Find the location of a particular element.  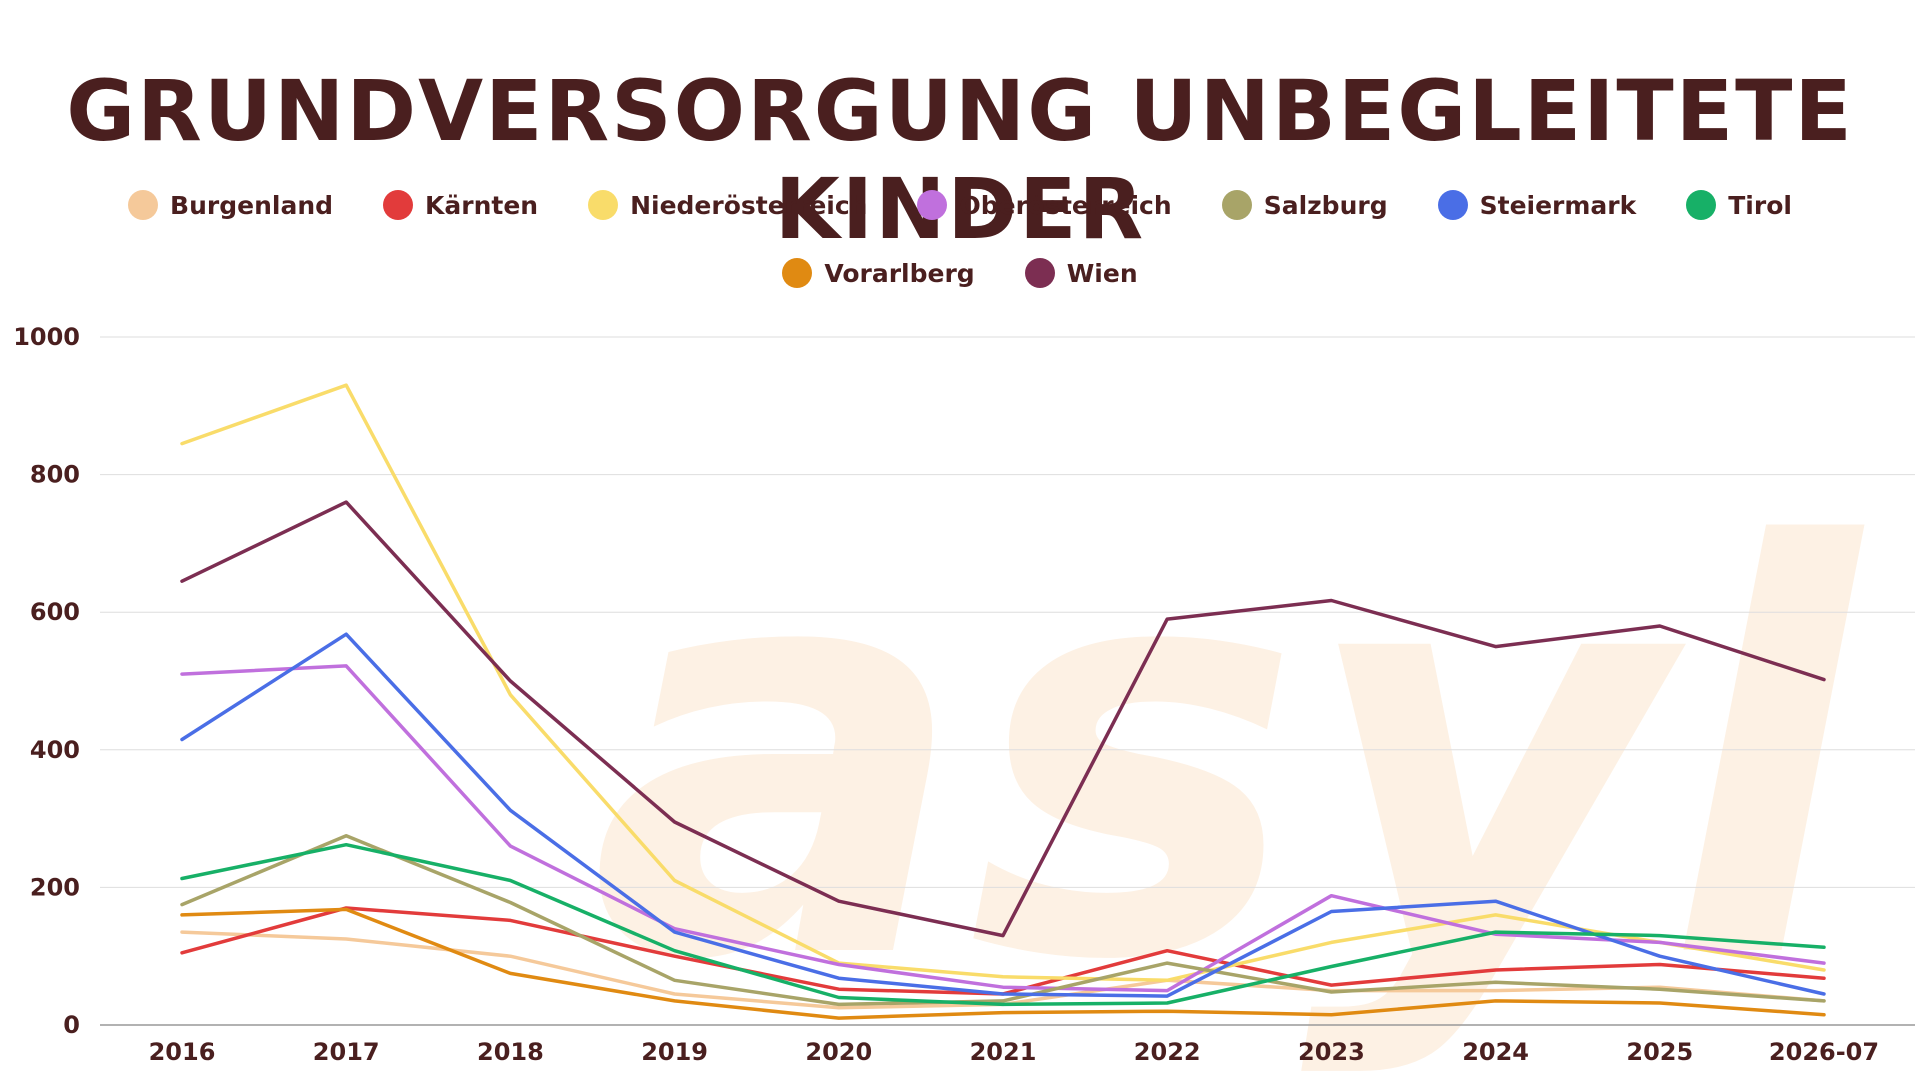

legend-item: Tirol is located at coordinates (1739, 205).